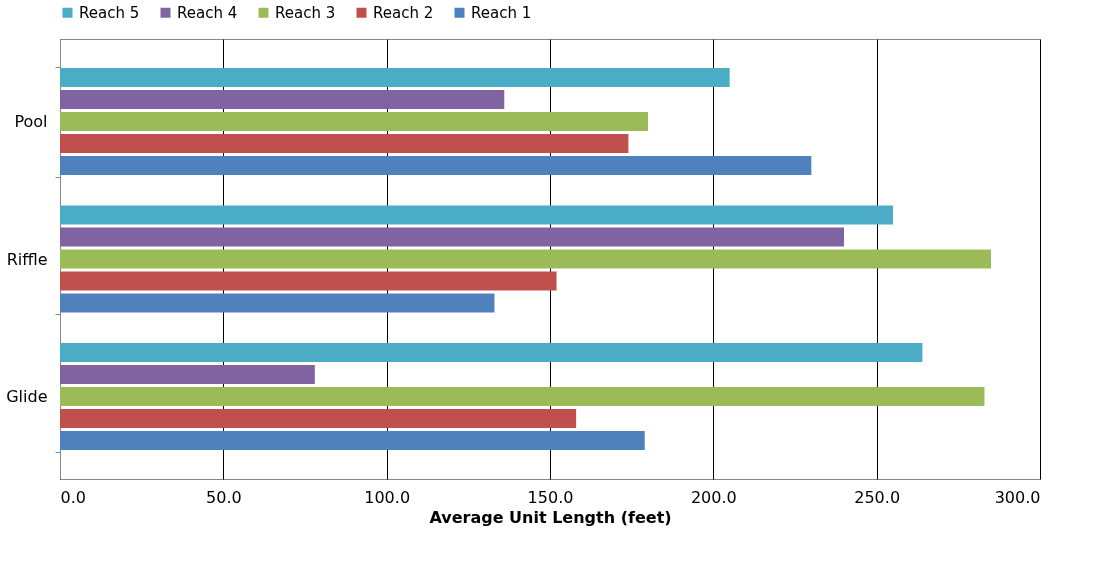 The width and height of the screenshot is (1097, 586). I want to click on legend-label: Reach 1, so click(501, 12).